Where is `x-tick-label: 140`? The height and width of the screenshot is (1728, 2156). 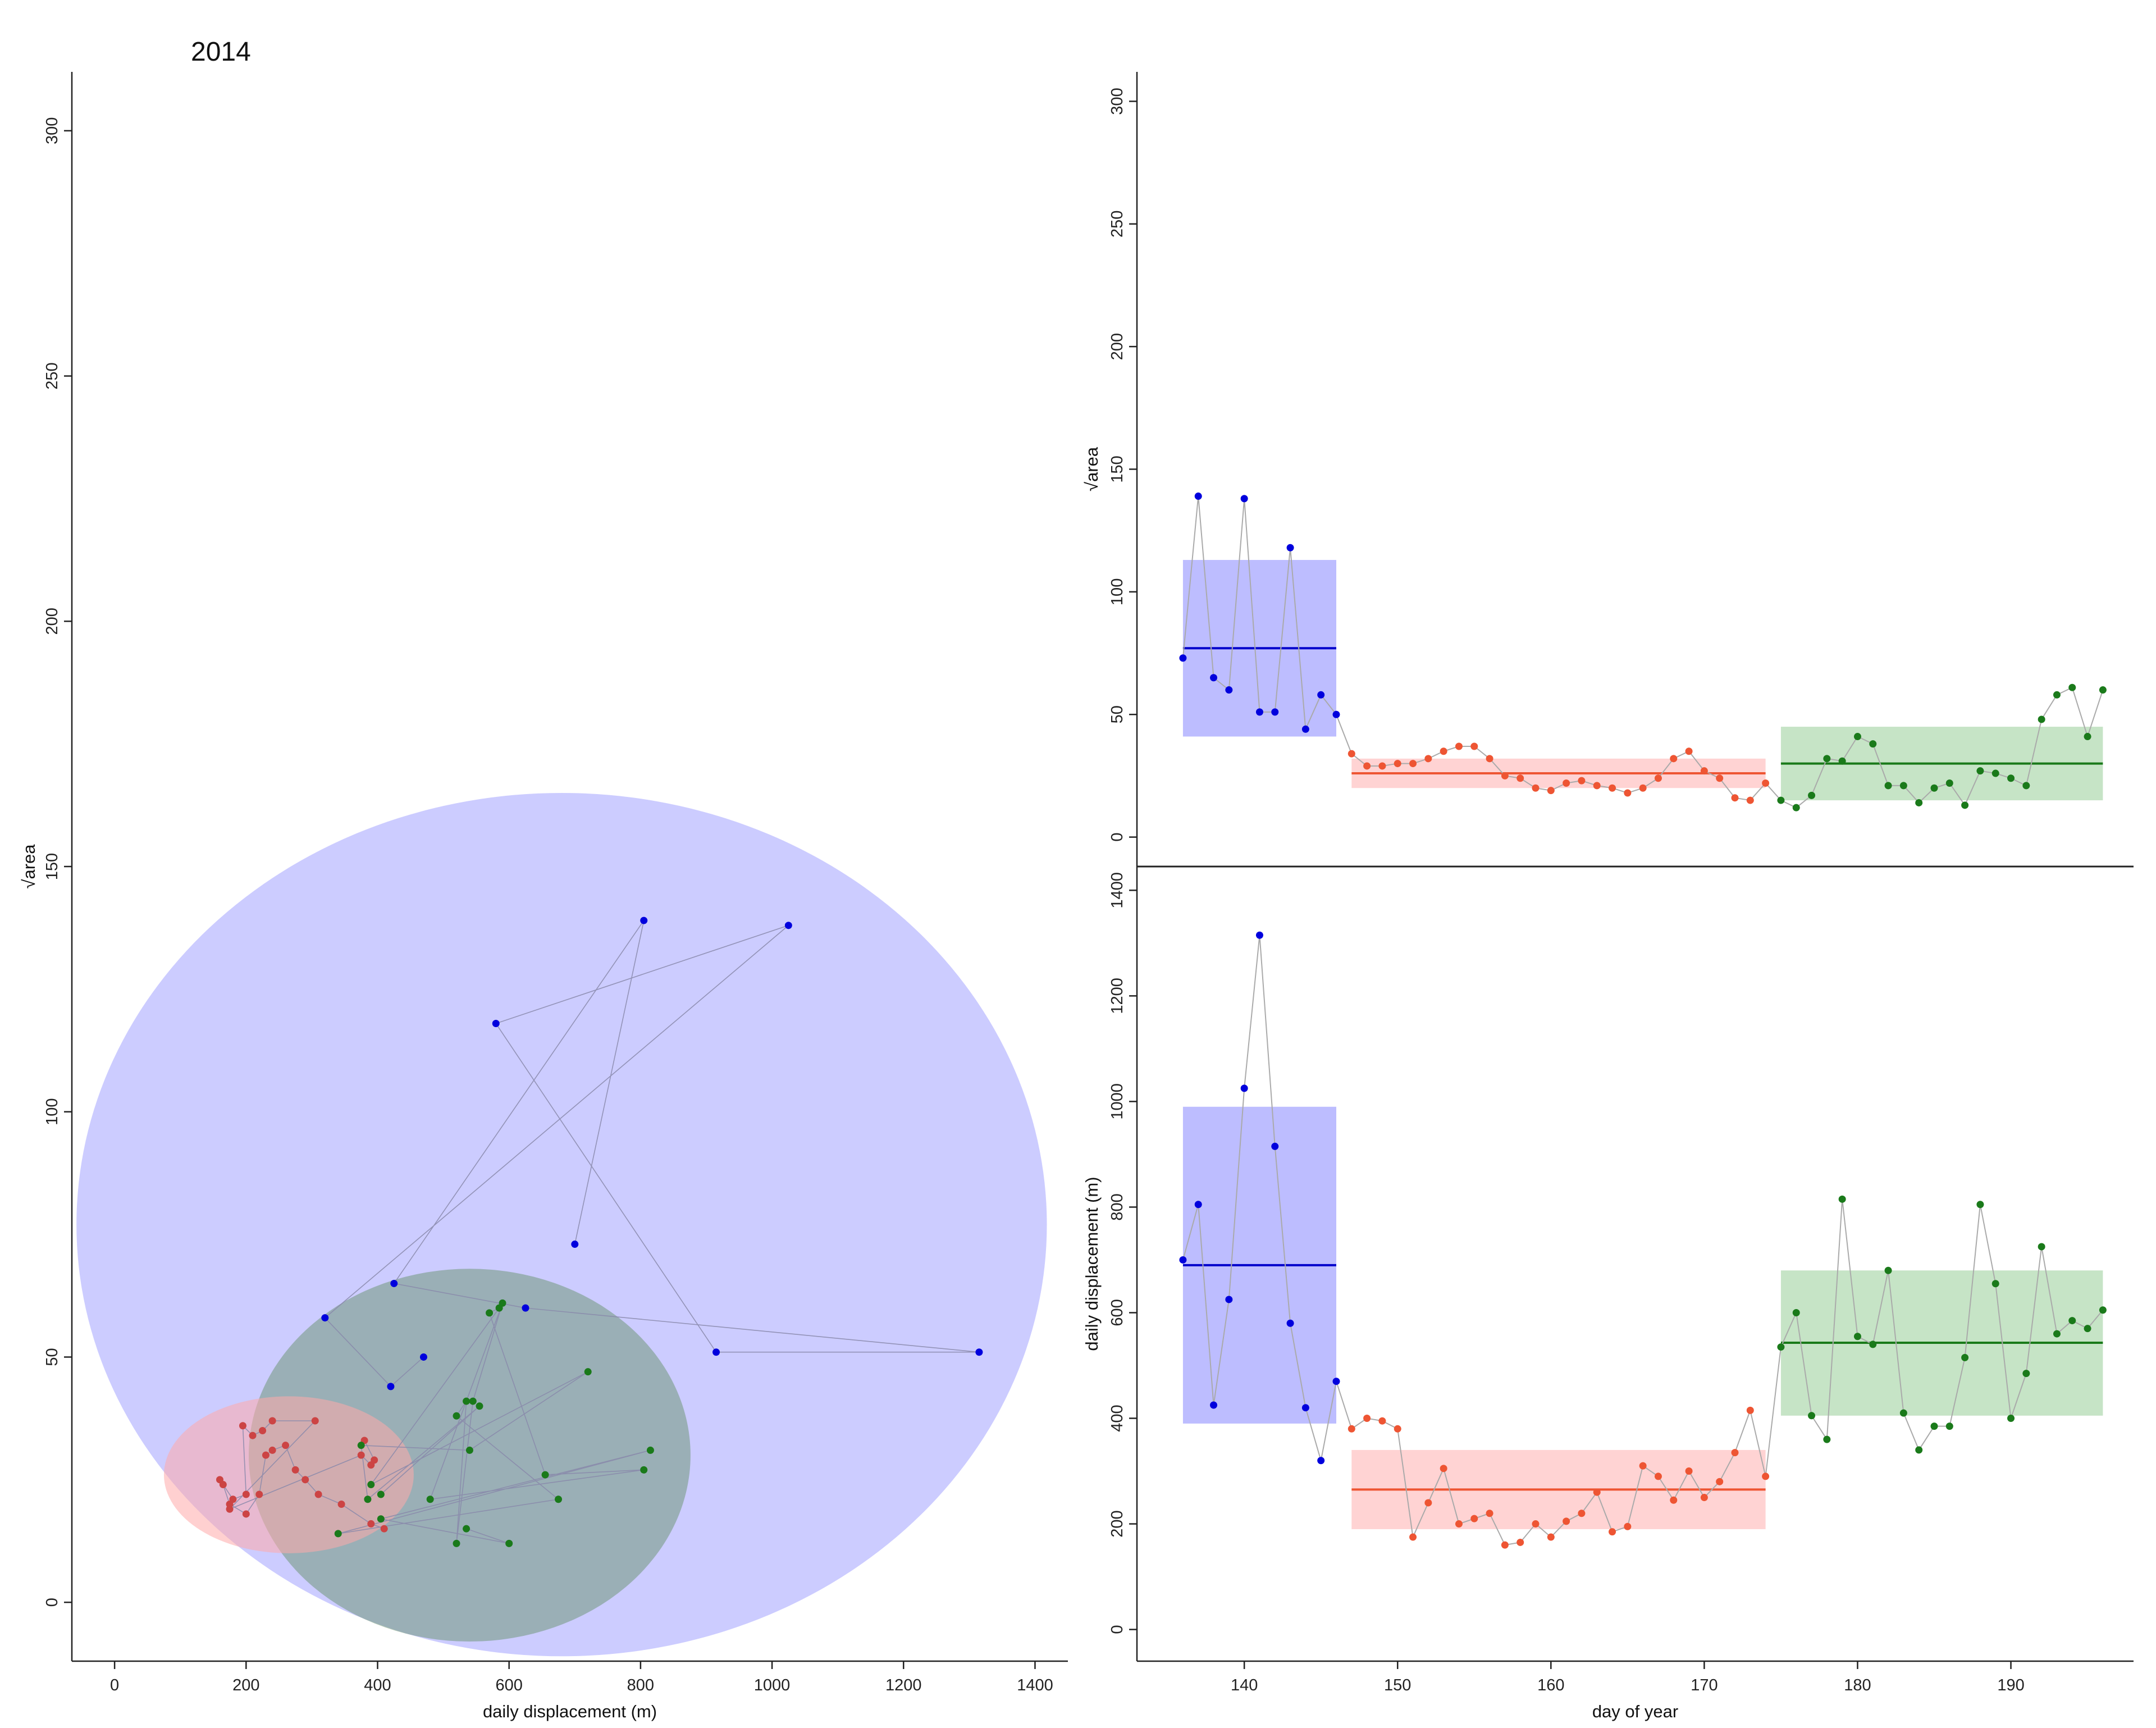
x-tick-label: 140 is located at coordinates (1244, 1685).